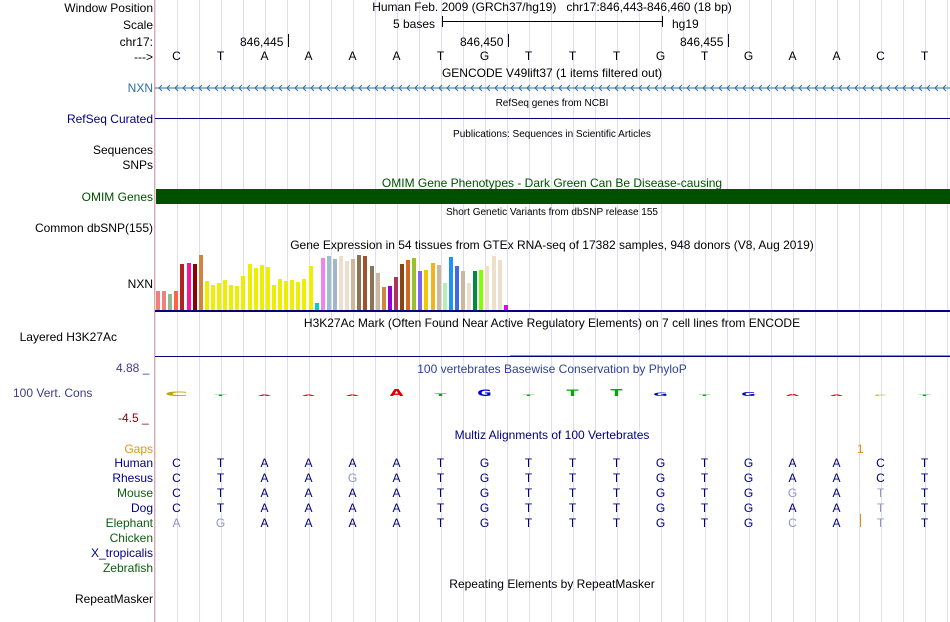  I want to click on species-label: Mouse, so click(134, 493).